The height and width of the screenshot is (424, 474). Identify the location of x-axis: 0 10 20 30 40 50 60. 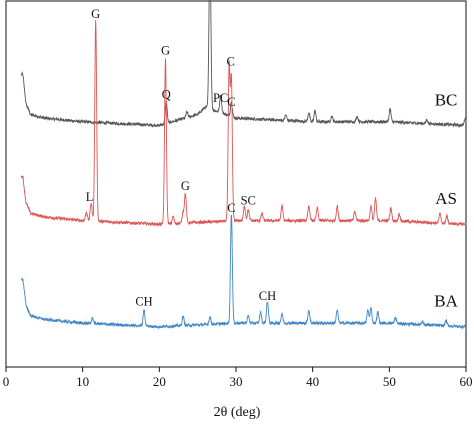
(238, 378).